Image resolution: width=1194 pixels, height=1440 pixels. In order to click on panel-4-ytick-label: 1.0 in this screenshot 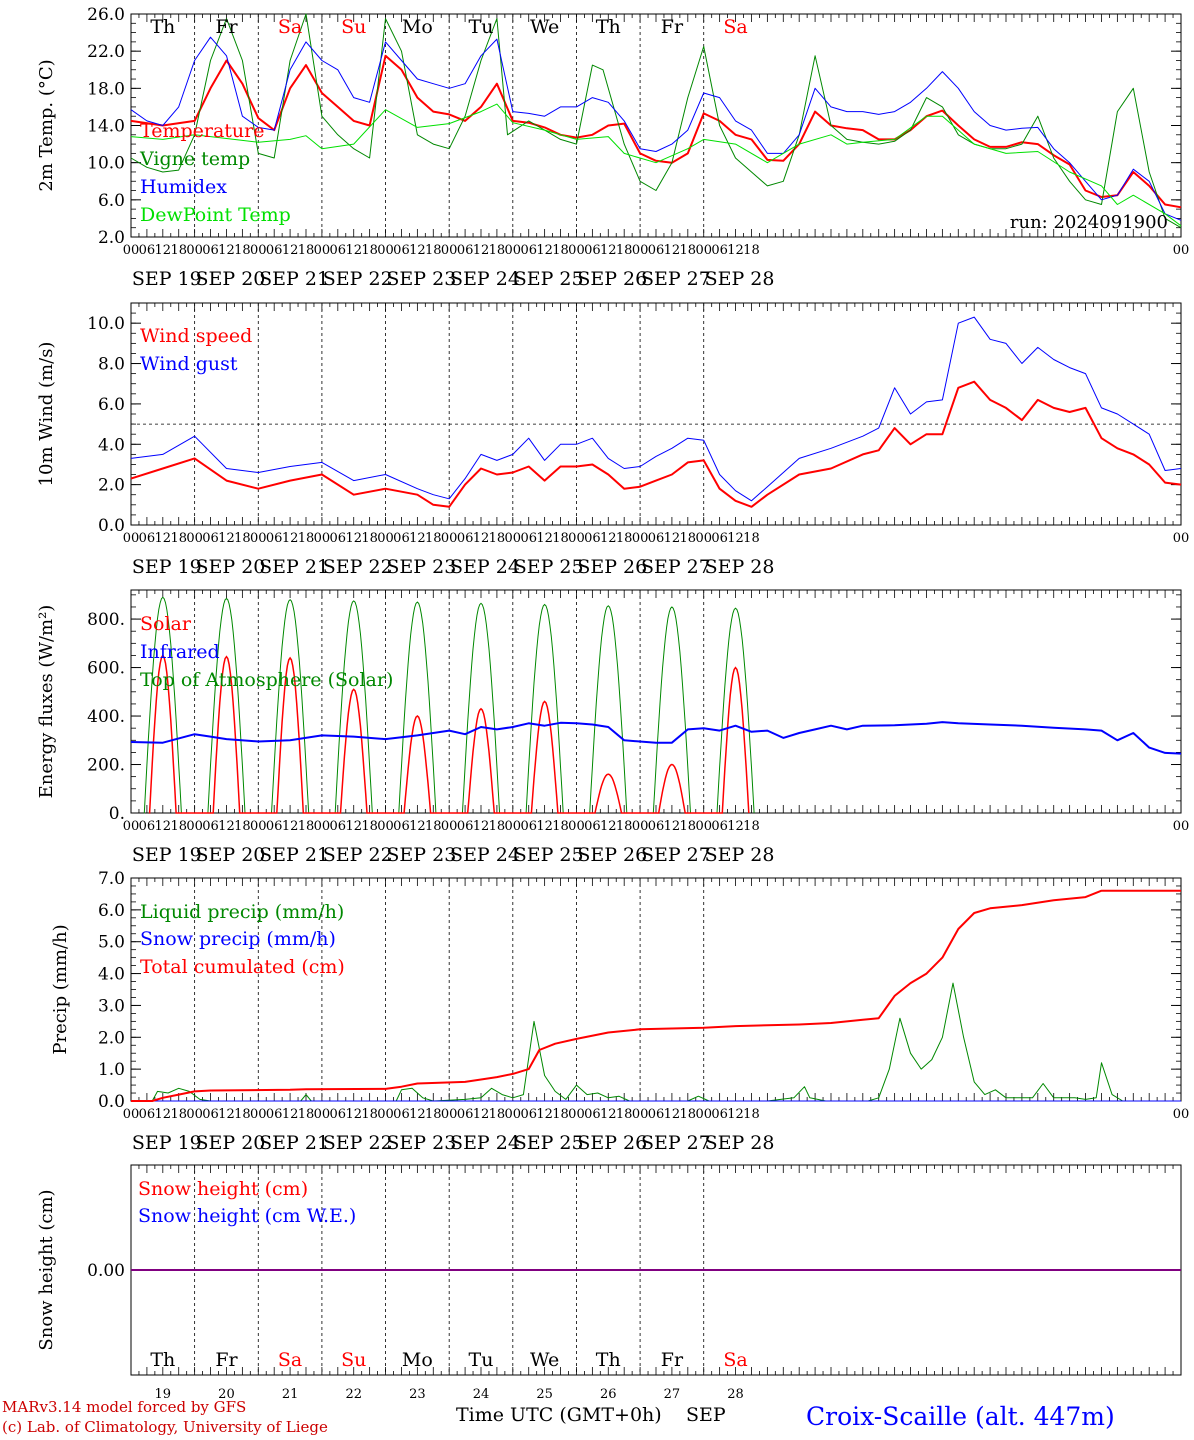, I will do `click(111, 1070)`.